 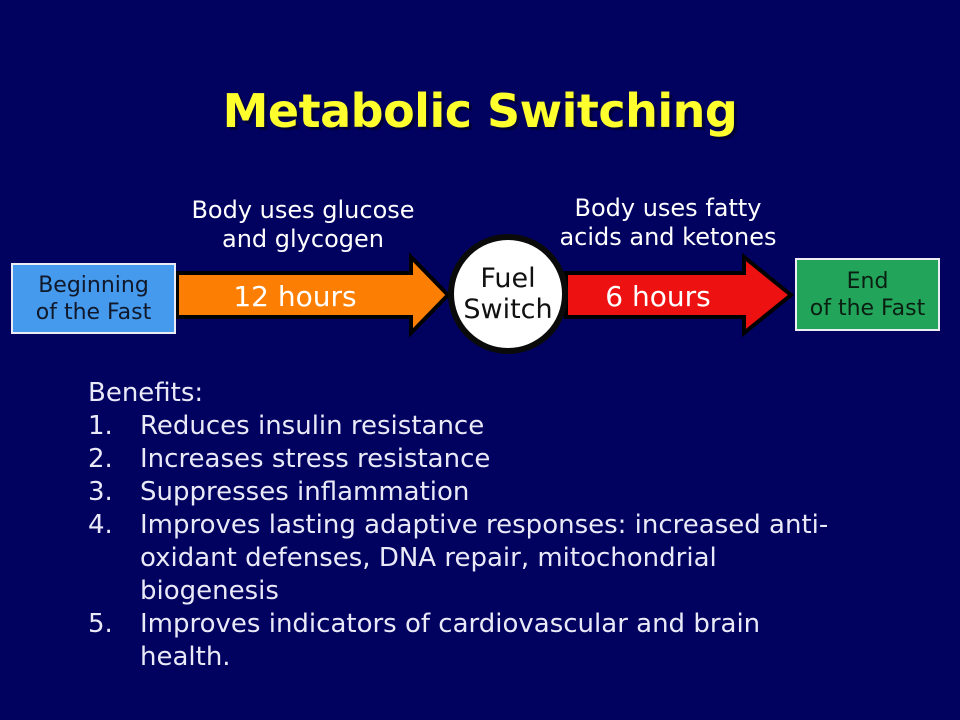 I want to click on benefit-text: Increases stress resistance, so click(x=315, y=459).